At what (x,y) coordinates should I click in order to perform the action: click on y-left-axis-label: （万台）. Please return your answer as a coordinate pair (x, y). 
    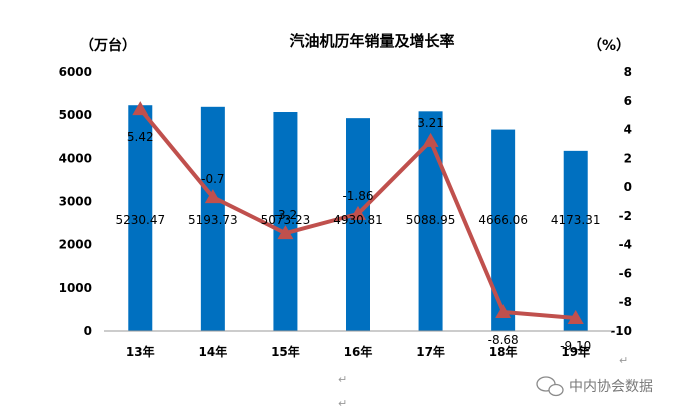
    Looking at the image, I should click on (108, 45).